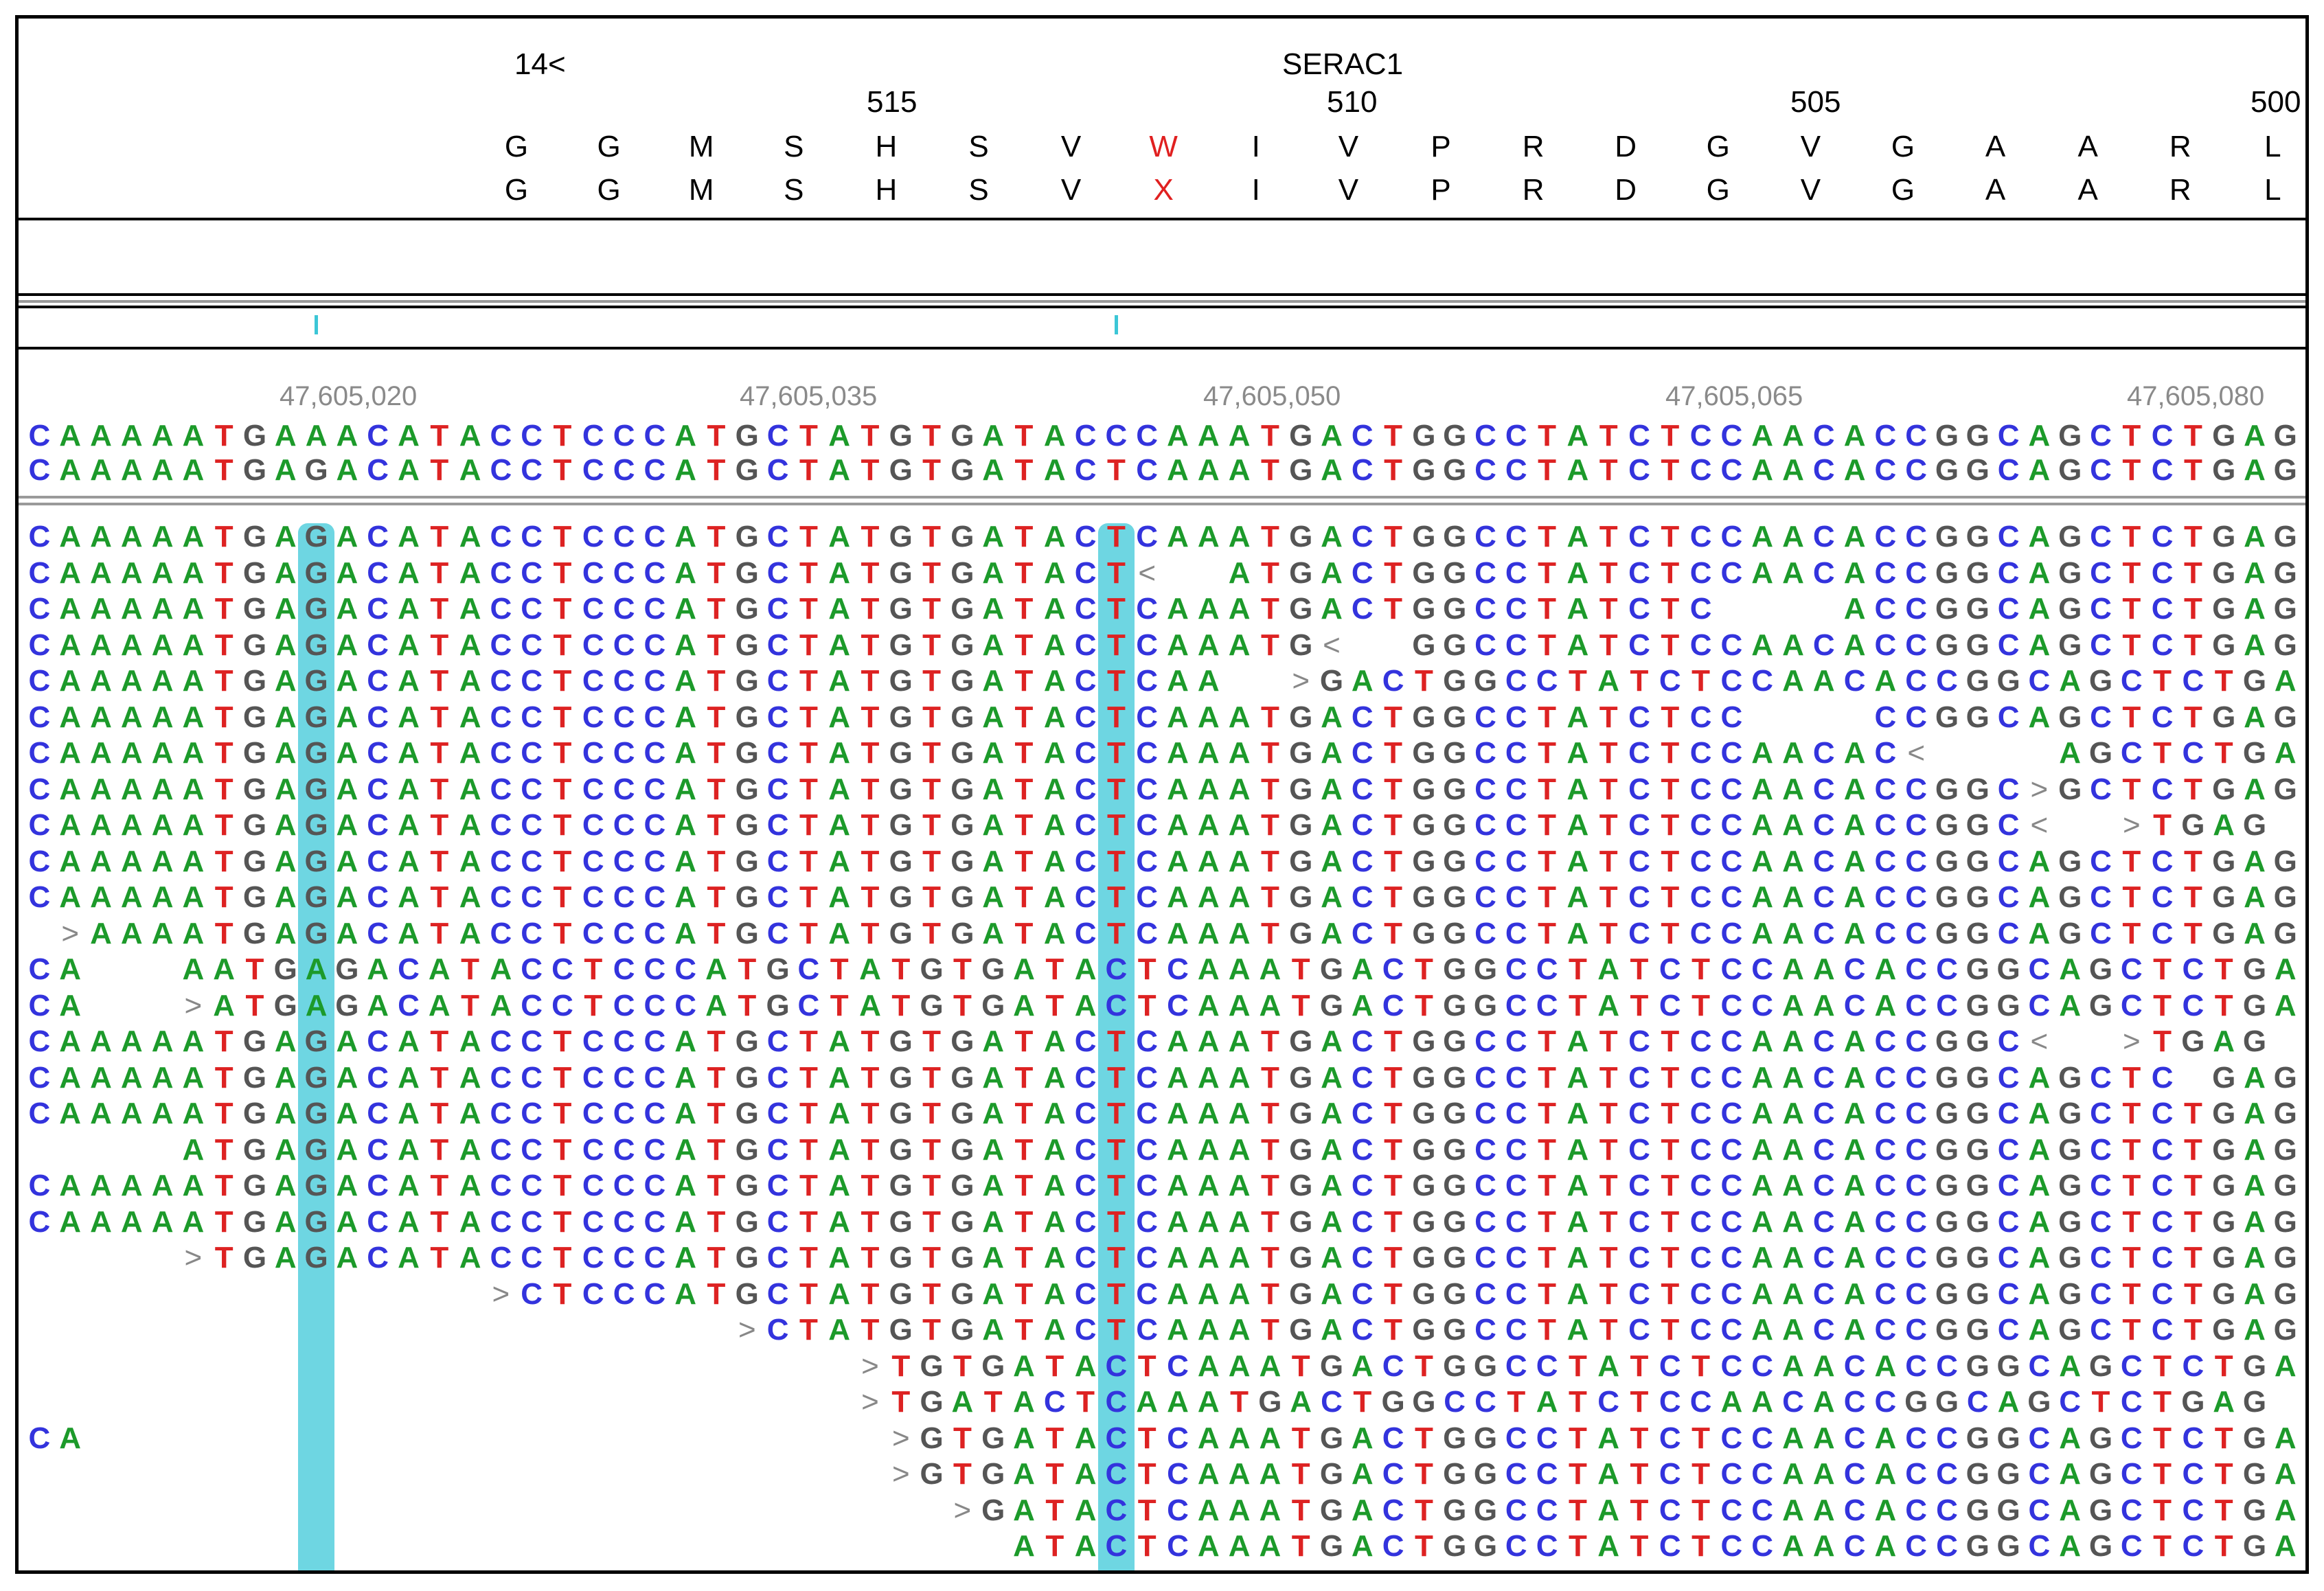 Image resolution: width=2324 pixels, height=1591 pixels. What do you see at coordinates (794, 190) in the screenshot?
I see `amino-acid: S` at bounding box center [794, 190].